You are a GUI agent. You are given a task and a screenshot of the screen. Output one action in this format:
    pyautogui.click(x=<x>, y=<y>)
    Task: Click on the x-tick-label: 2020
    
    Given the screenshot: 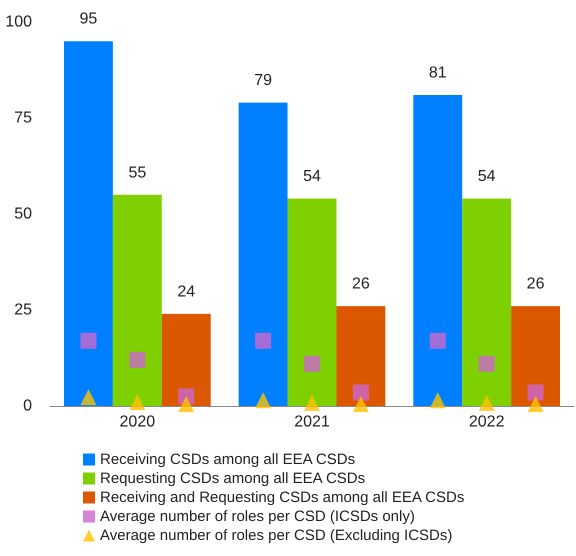 What is the action you would take?
    pyautogui.click(x=138, y=422)
    